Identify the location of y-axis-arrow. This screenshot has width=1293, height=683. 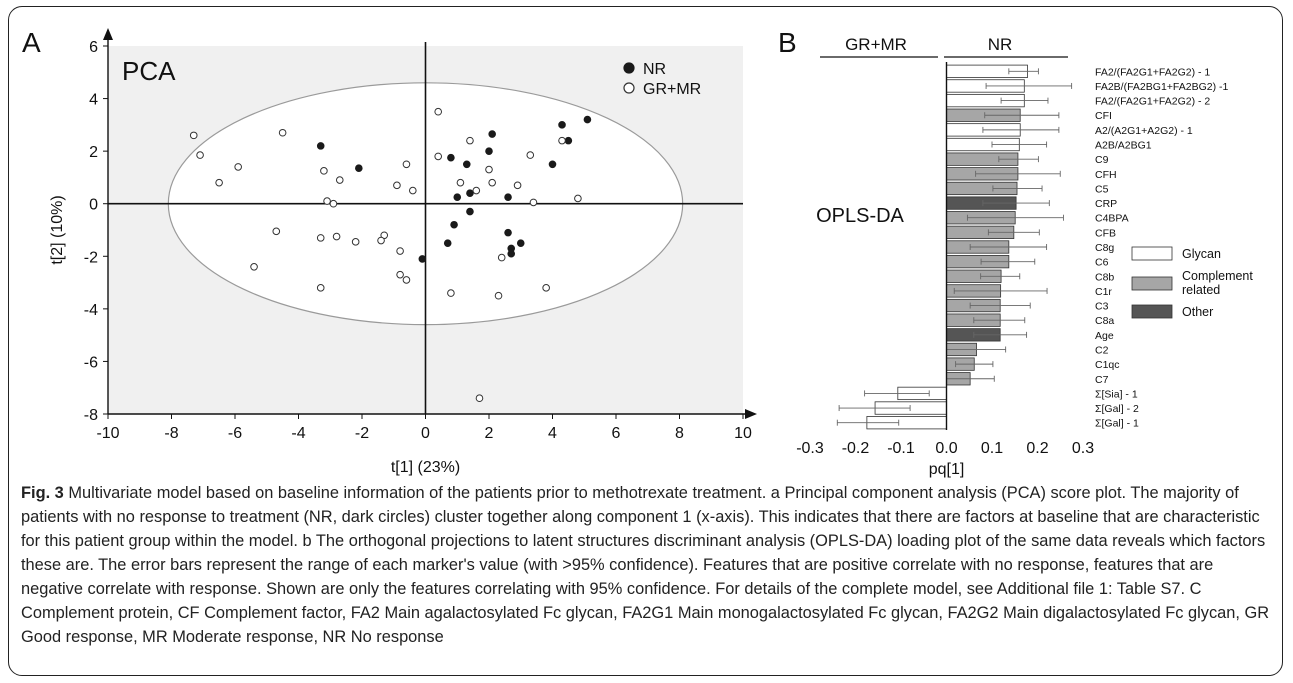
(108, 34).